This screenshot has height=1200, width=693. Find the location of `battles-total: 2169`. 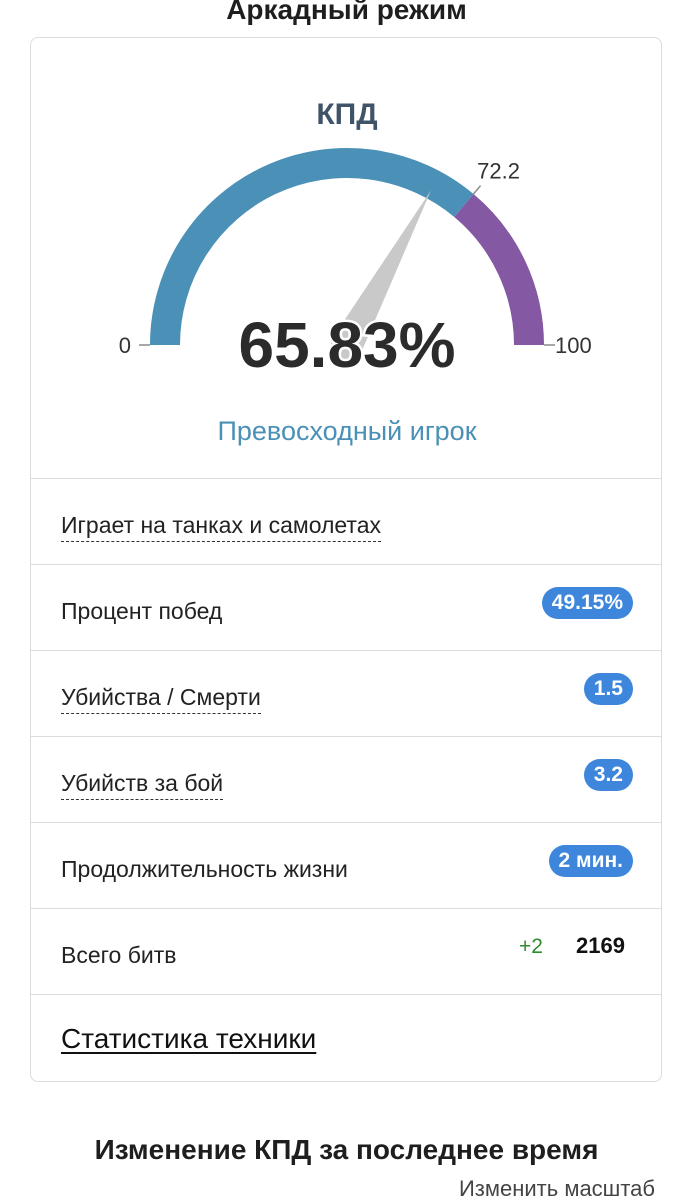

battles-total: 2169 is located at coordinates (600, 945).